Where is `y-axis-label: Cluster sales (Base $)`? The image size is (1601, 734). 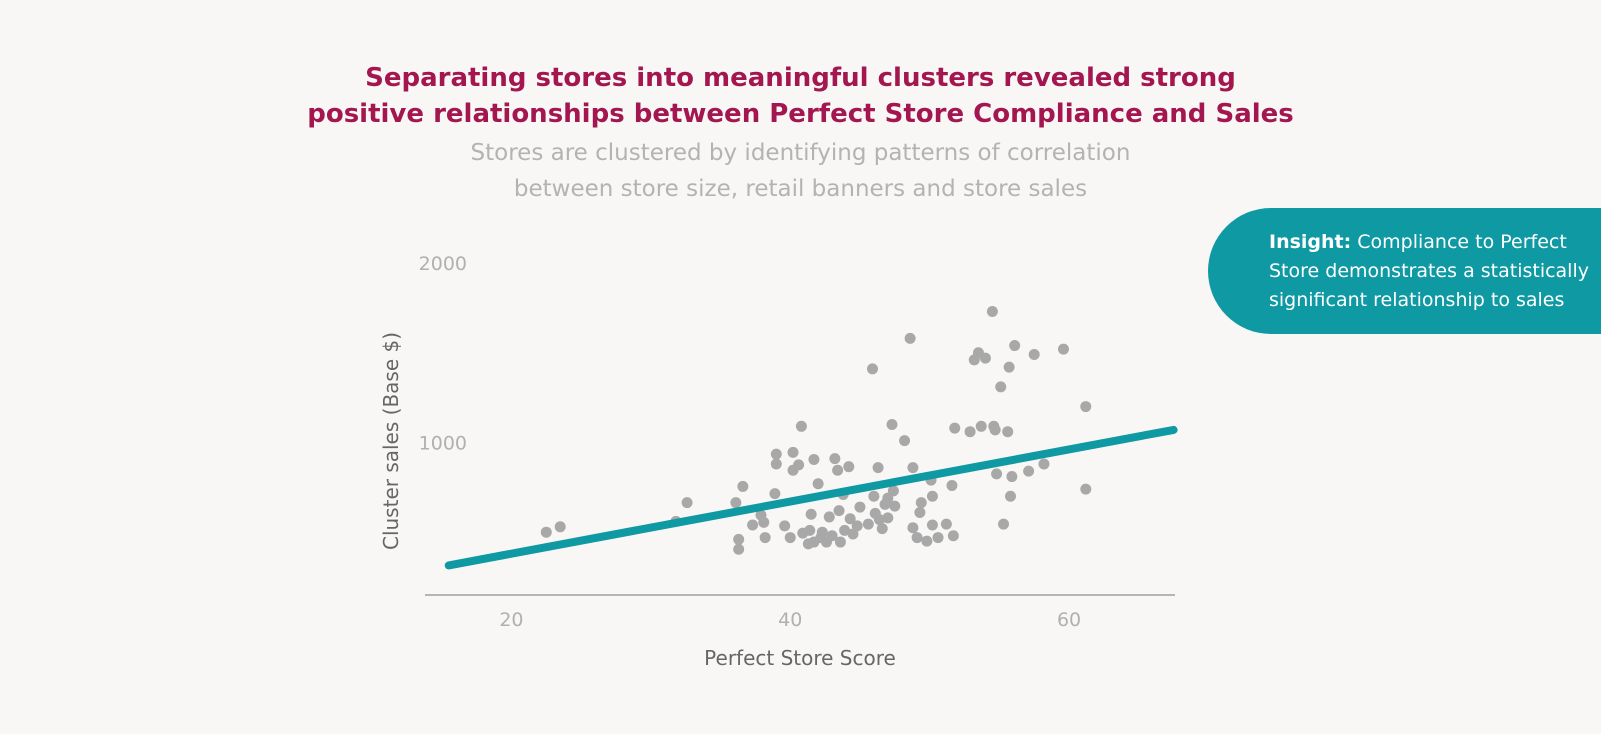 y-axis-label: Cluster sales (Base $) is located at coordinates (391, 441).